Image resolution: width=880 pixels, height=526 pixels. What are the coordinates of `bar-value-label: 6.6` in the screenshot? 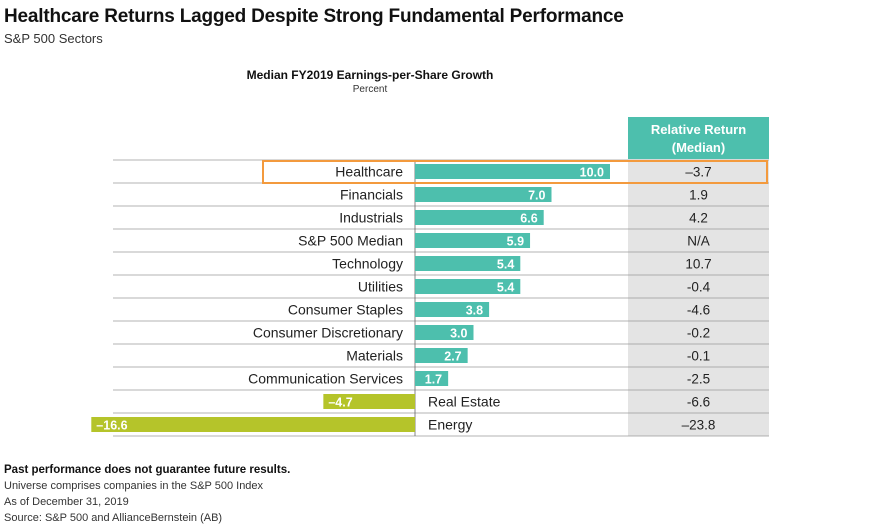 It's located at (528, 219).